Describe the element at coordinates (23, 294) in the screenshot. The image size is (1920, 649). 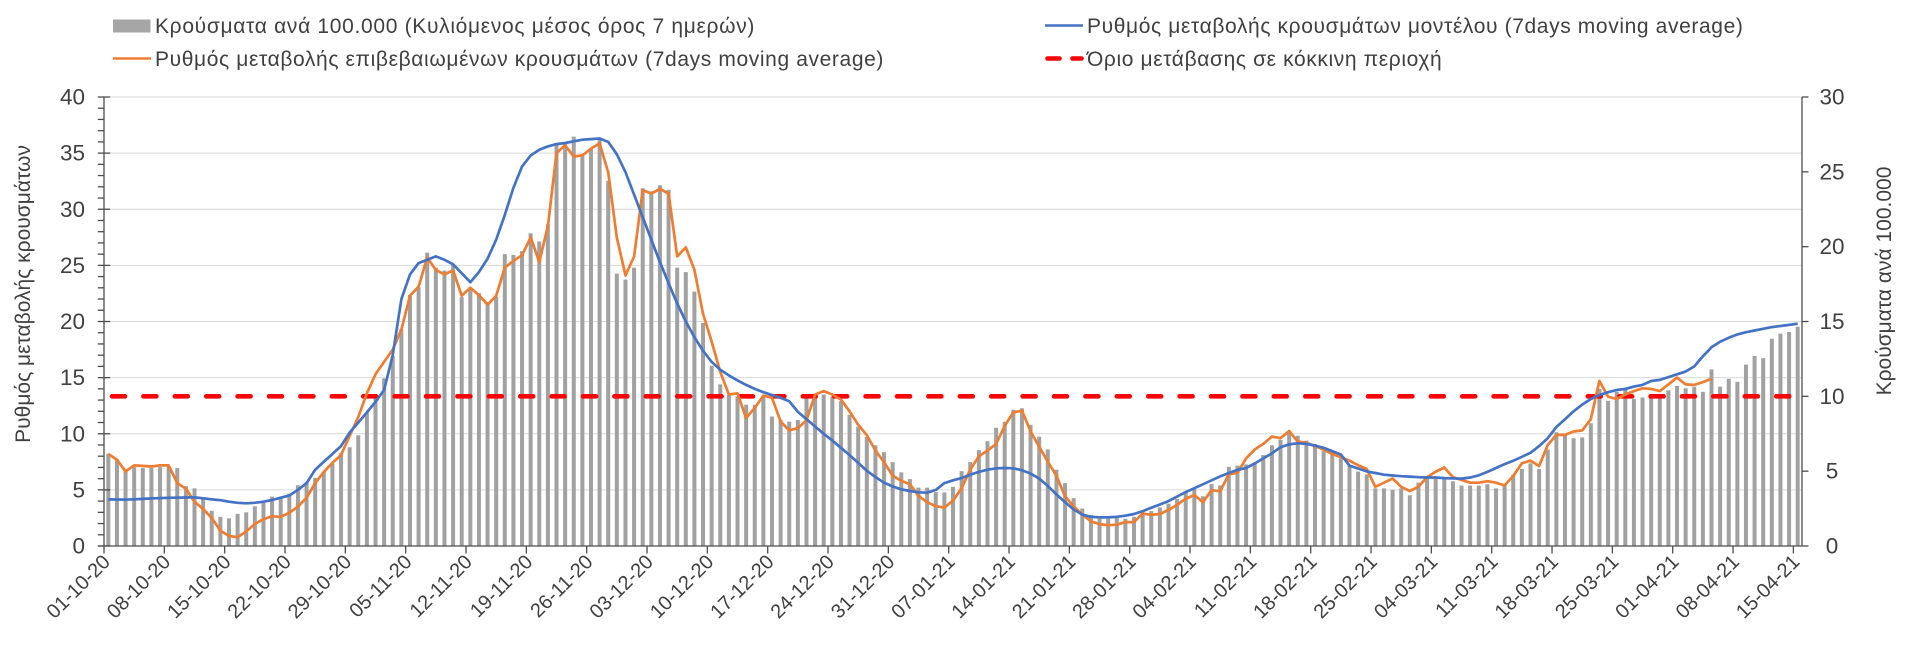
I see `svg-text: Ρυθμός μεταβολής κρουσμάτων` at that location.